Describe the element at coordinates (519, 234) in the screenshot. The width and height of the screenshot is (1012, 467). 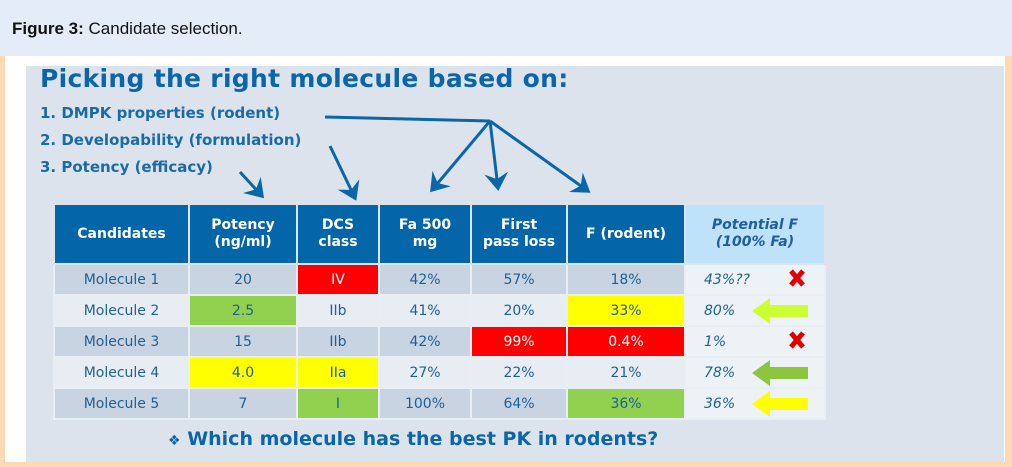
I see `header-cell: First pass loss` at that location.